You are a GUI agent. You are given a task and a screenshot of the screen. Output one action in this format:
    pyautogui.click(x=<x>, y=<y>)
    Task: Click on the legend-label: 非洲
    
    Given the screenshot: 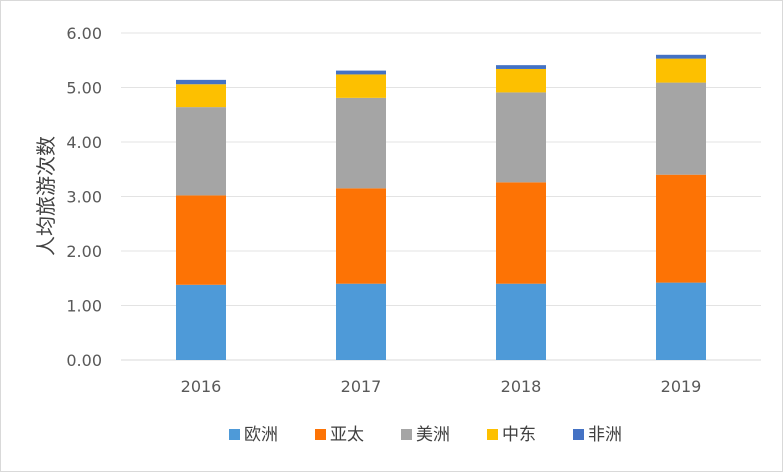 What is the action you would take?
    pyautogui.click(x=605, y=435)
    